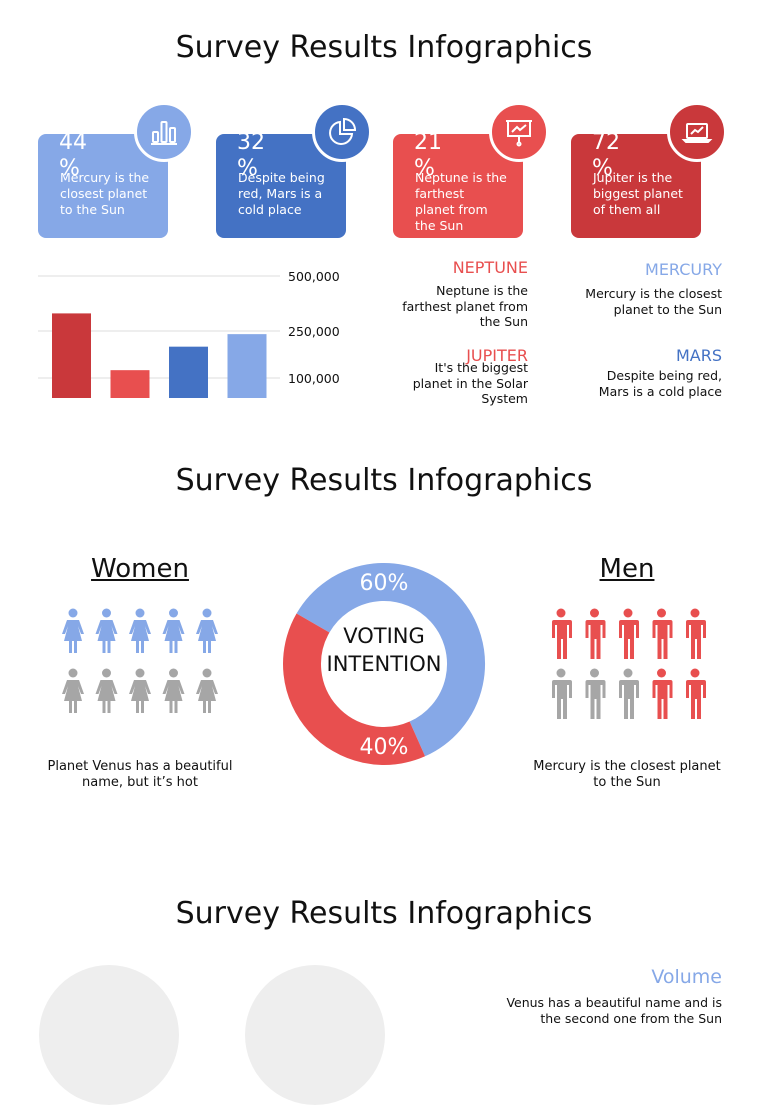 Image resolution: width=768 pixels, height=1105 pixels. Describe the element at coordinates (384, 913) in the screenshot. I see `section-title-3: Survey Results Infographics` at that location.